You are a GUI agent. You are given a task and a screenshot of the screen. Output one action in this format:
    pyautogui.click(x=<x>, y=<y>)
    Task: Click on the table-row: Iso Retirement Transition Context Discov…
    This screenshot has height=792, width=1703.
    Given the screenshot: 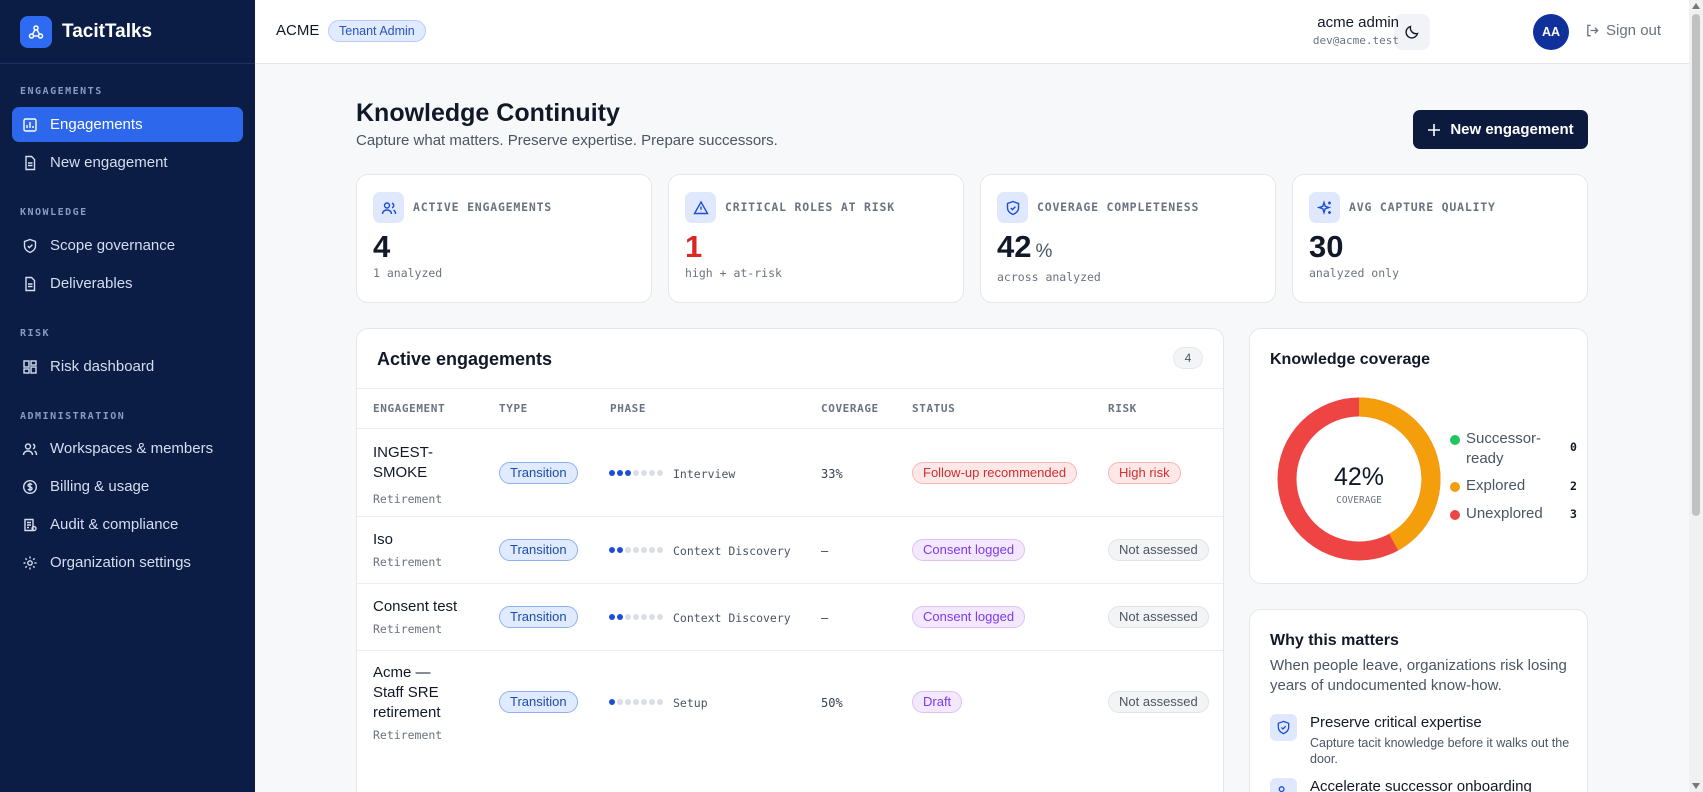 What is the action you would take?
    pyautogui.click(x=790, y=550)
    